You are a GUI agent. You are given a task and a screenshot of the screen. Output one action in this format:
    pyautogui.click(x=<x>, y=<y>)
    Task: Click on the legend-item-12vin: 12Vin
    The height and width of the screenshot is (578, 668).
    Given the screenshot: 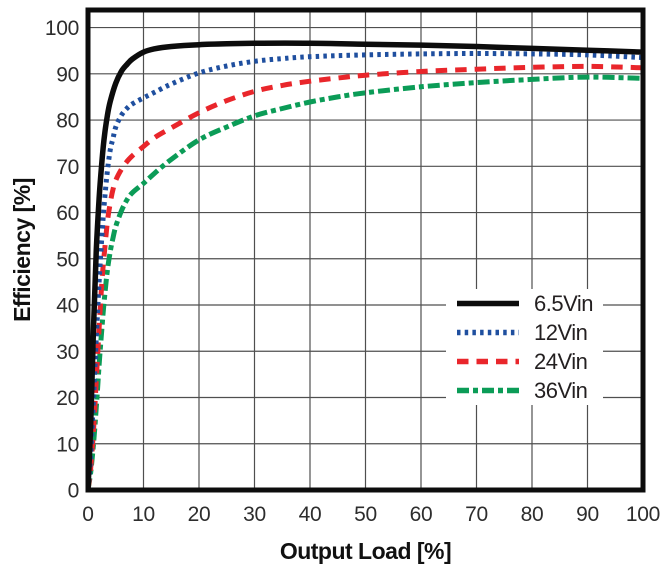 What is the action you would take?
    pyautogui.click(x=524, y=332)
    